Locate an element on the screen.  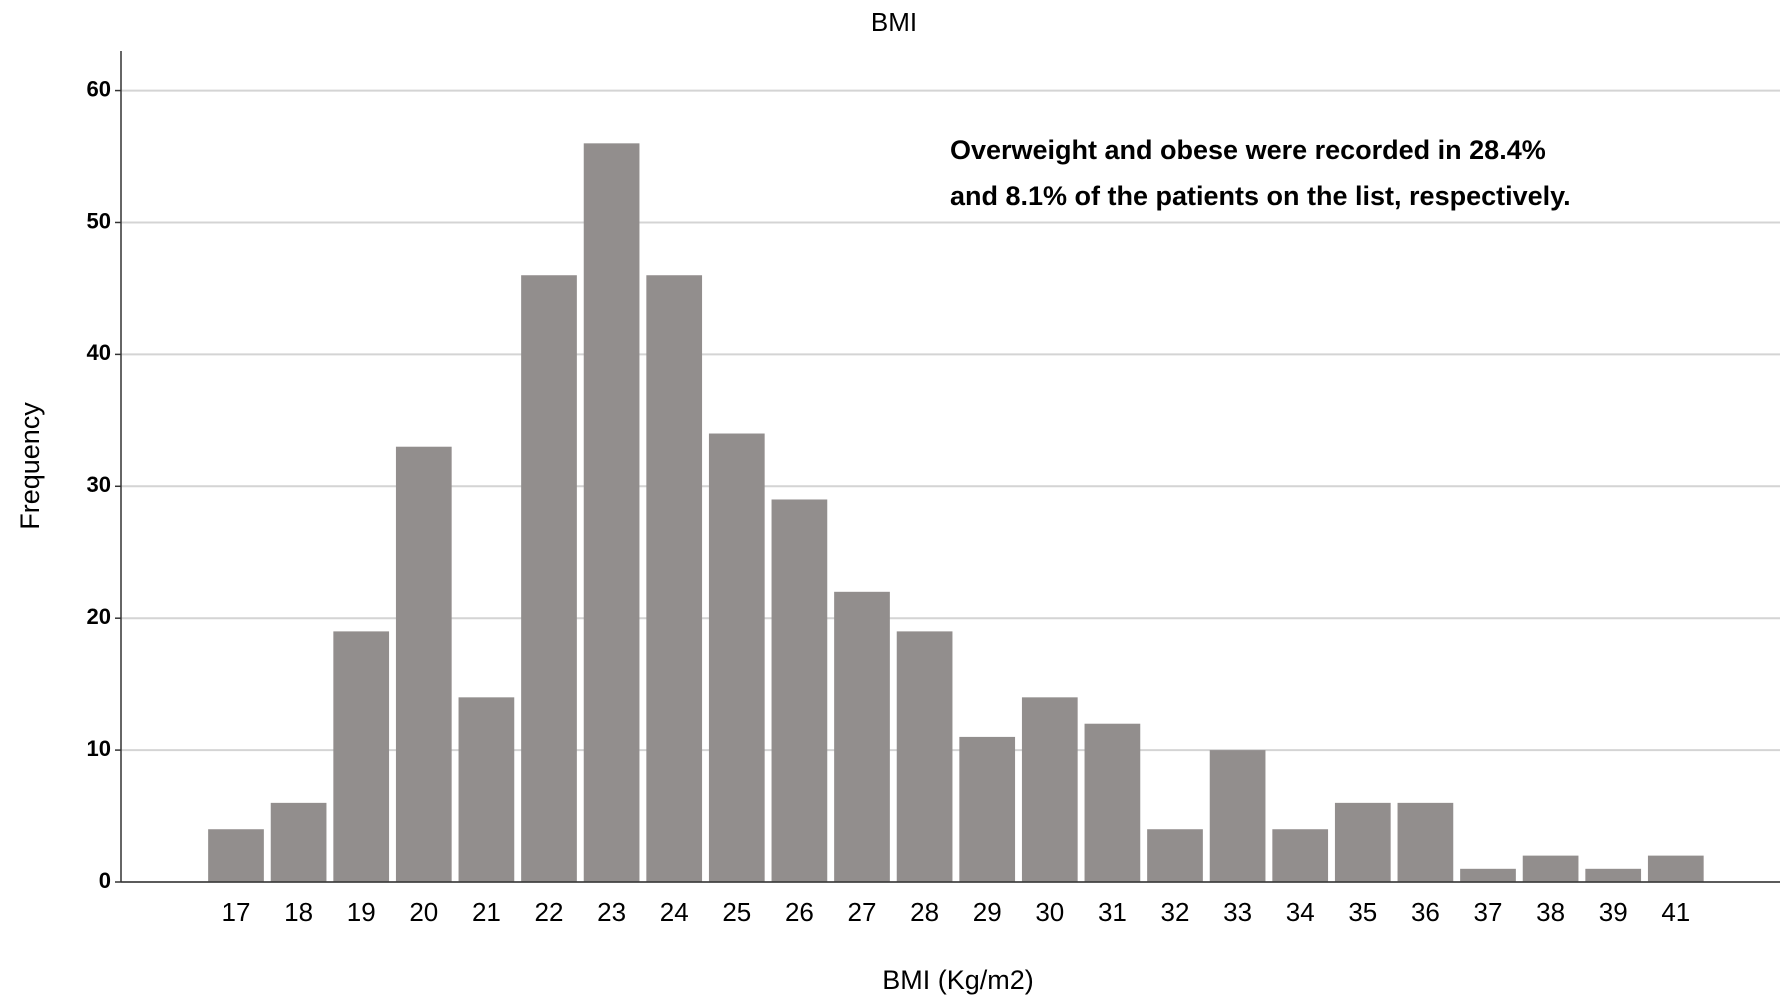
y-axis-label: Frequency is located at coordinates (30, 466).